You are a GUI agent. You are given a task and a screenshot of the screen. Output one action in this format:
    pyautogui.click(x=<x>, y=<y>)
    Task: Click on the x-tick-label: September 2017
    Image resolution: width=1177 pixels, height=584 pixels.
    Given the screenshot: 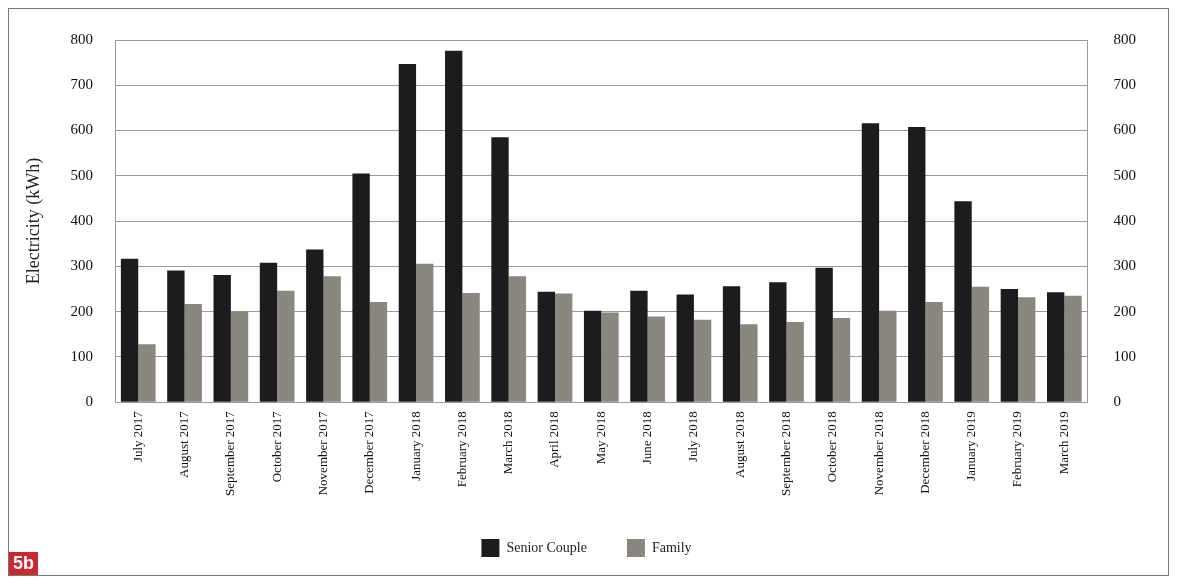 What is the action you would take?
    pyautogui.click(x=230, y=453)
    